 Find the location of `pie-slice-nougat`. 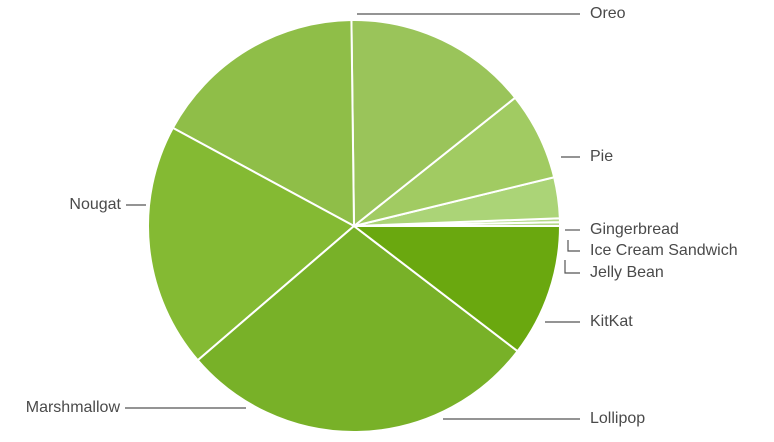

pie-slice-nougat is located at coordinates (251, 244).